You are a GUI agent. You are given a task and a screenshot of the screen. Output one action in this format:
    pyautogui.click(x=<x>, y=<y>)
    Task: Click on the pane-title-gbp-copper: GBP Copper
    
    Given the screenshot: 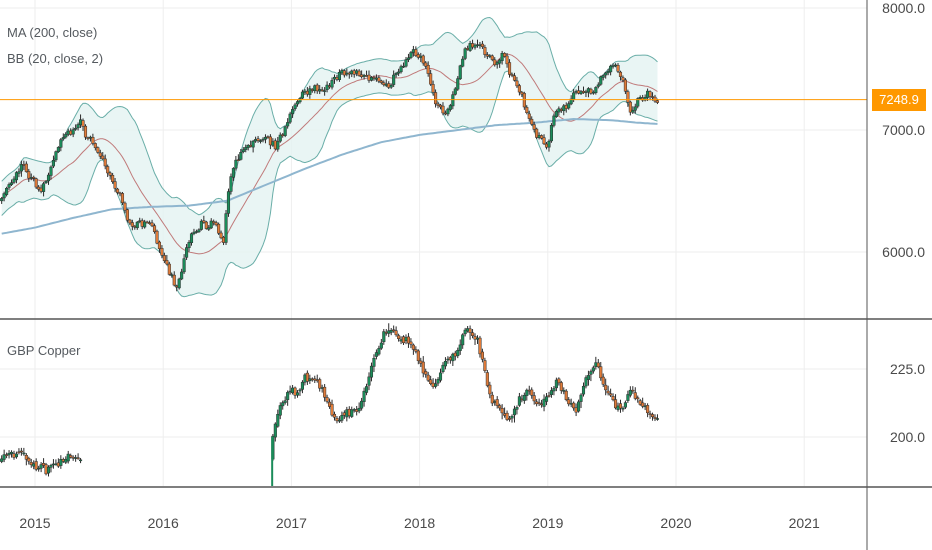 What is the action you would take?
    pyautogui.click(x=44, y=350)
    